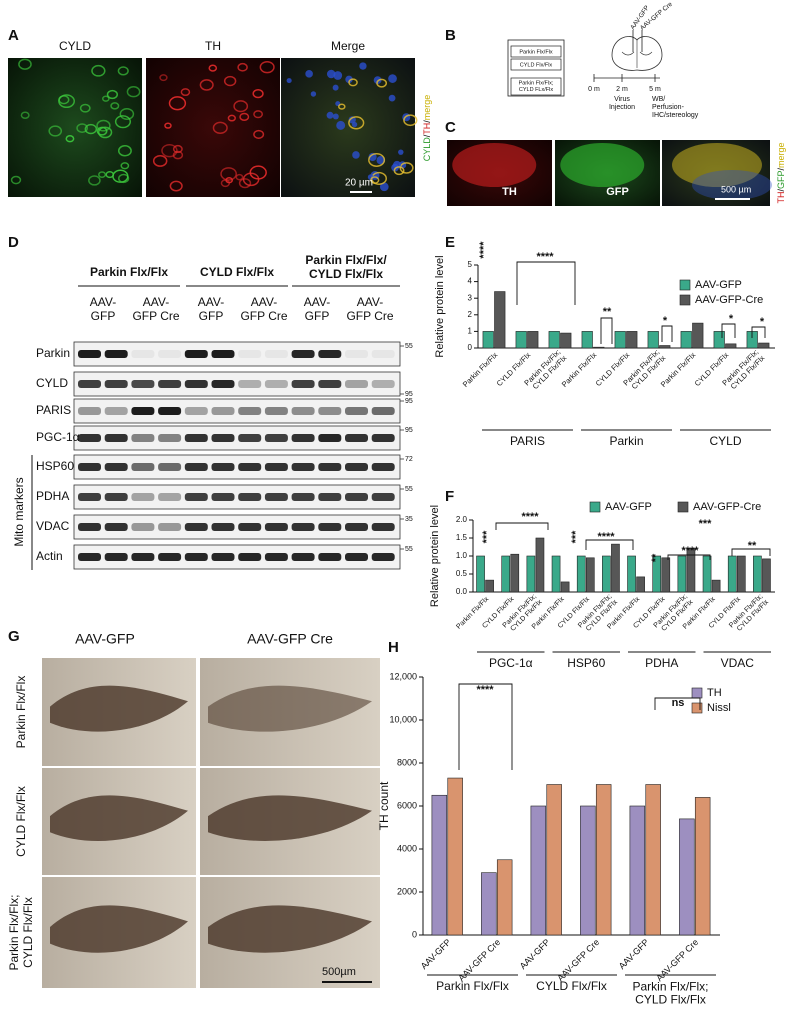 This screenshot has width=790, height=1018. Describe the element at coordinates (626, 441) in the screenshot. I see `group-label: Parkin` at that location.